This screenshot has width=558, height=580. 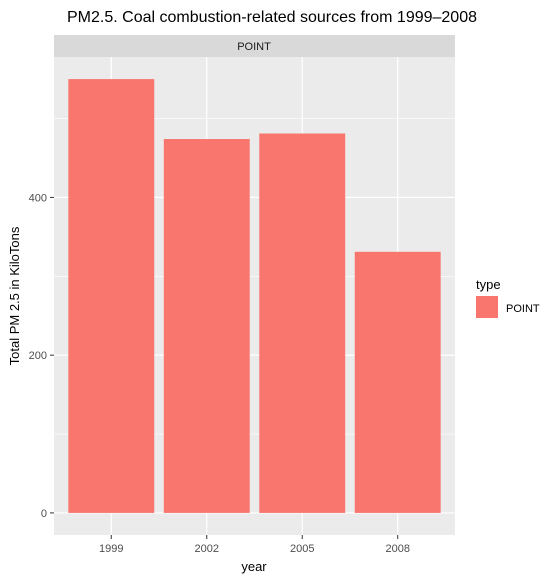 I want to click on bar-2008, so click(x=397, y=382).